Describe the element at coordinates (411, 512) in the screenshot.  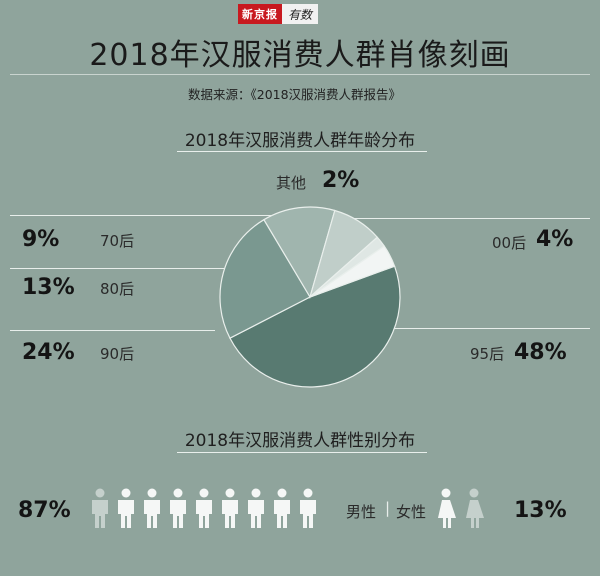
I see `label-female: 女性` at that location.